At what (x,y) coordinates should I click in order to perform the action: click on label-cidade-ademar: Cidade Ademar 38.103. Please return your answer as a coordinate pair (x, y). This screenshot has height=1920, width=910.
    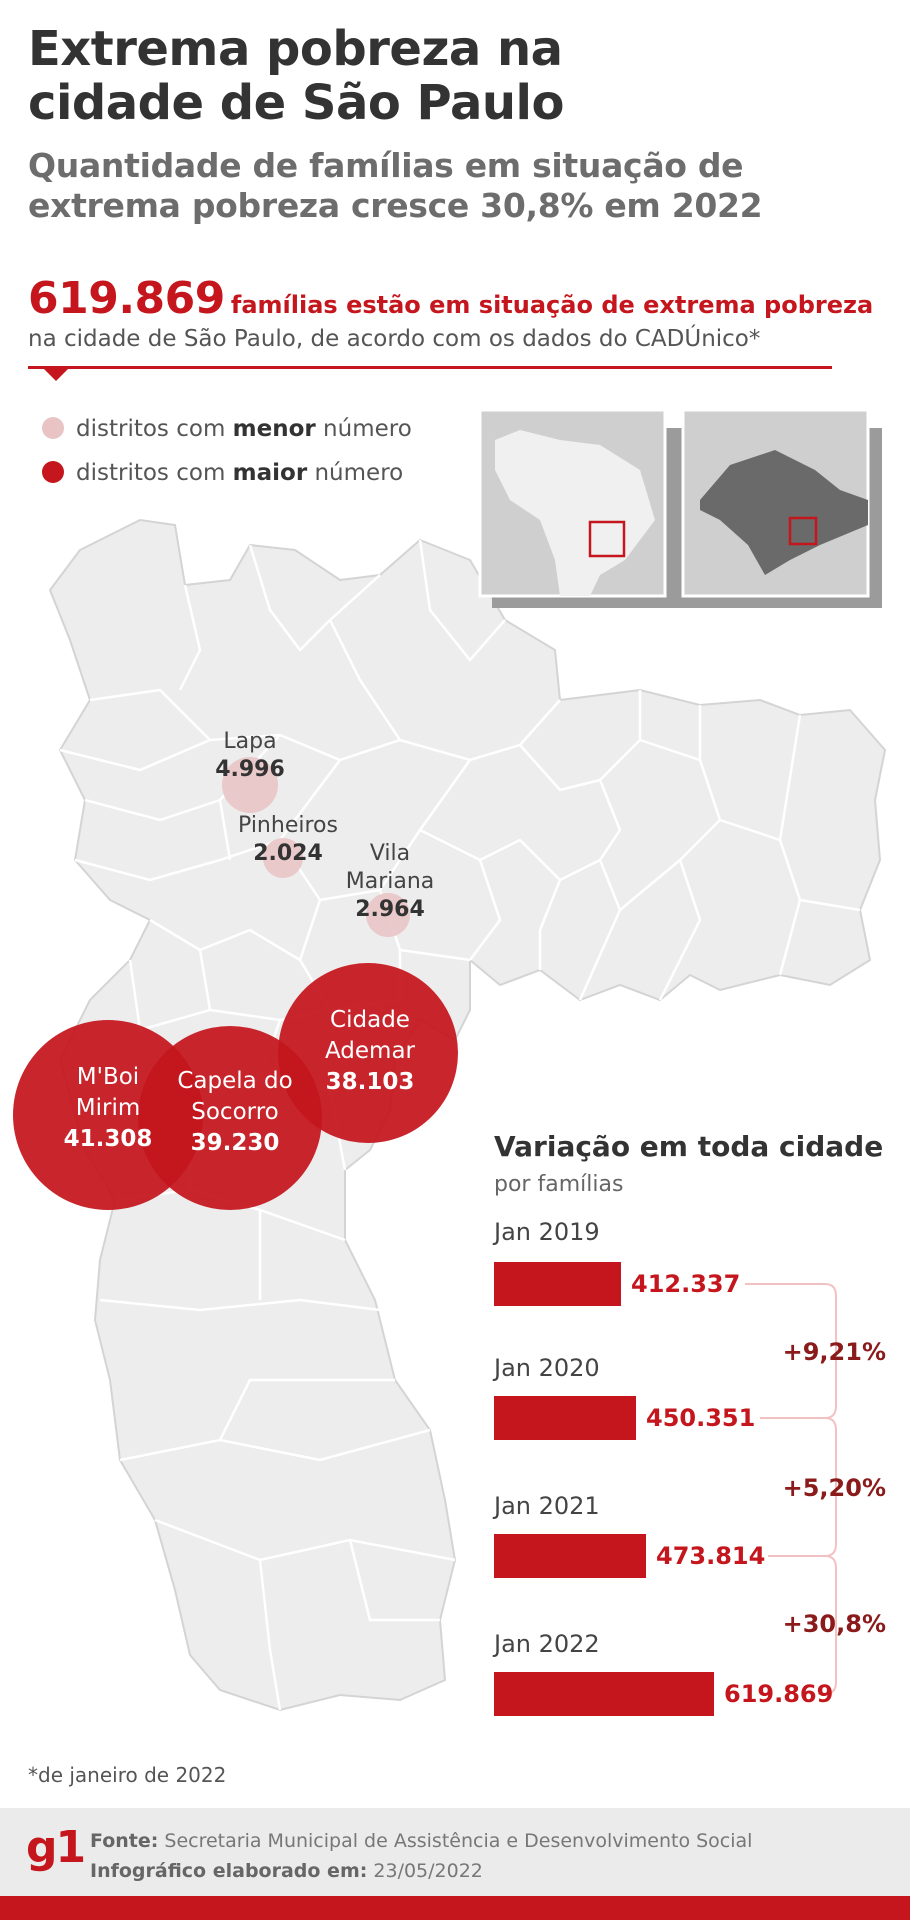
    Looking at the image, I should click on (370, 1051).